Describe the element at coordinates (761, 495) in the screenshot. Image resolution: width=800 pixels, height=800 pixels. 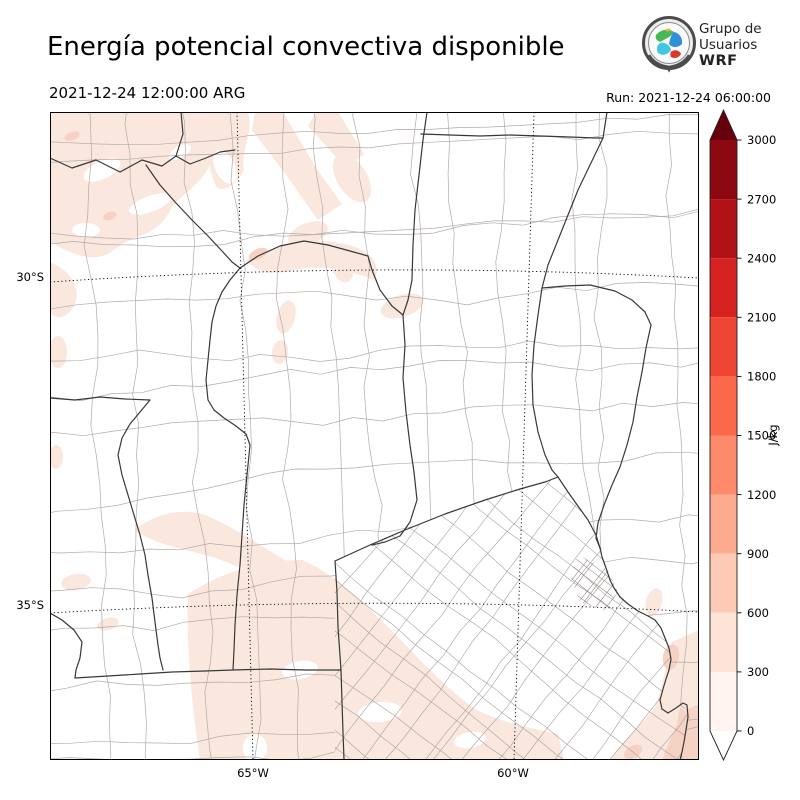
I see `colorbar-tick-label: 1200` at that location.